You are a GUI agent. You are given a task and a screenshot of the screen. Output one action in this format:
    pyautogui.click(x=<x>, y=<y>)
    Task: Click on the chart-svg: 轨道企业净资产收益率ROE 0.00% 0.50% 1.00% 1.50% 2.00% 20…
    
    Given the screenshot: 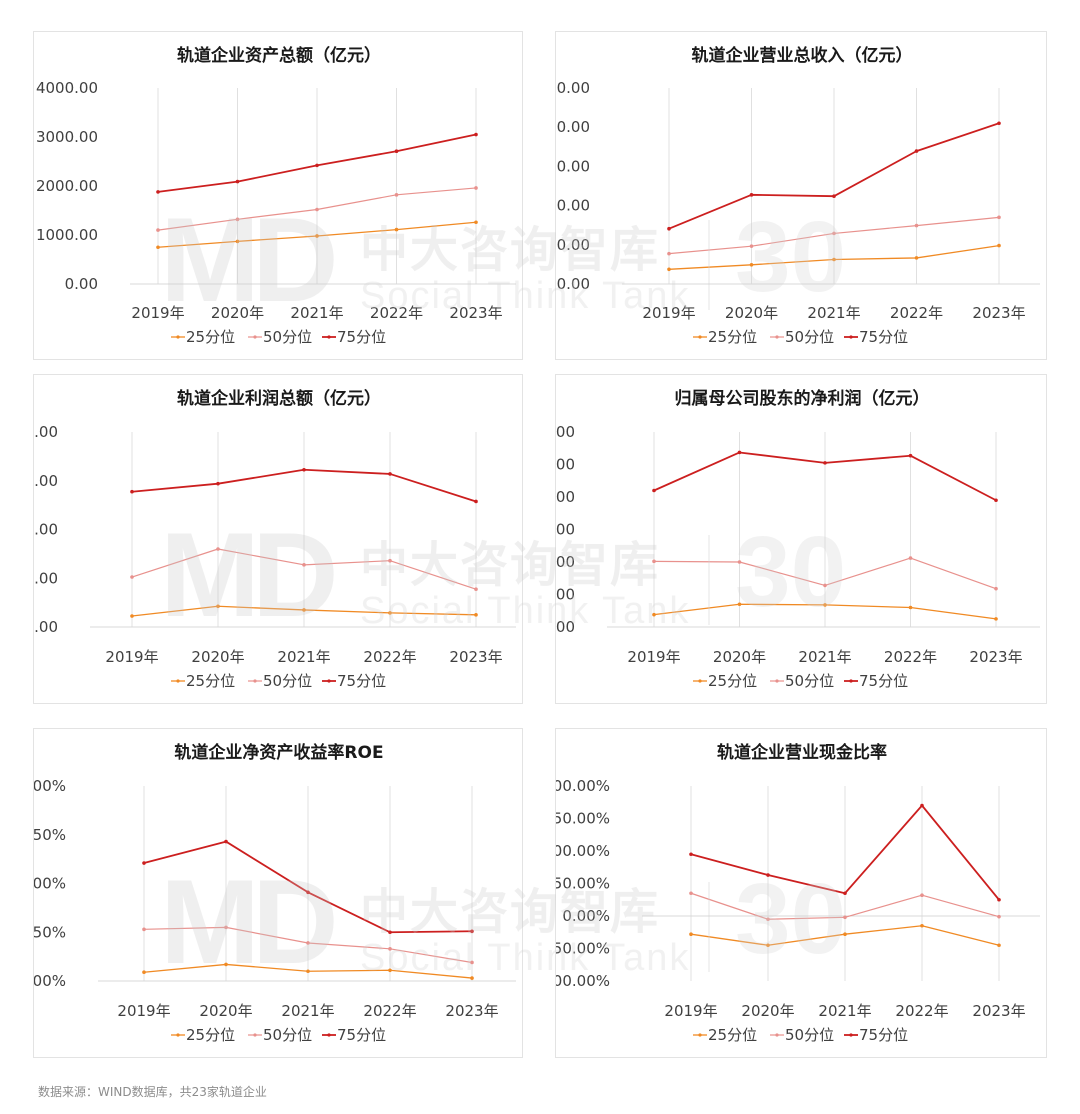 What is the action you would take?
    pyautogui.click(x=275, y=893)
    